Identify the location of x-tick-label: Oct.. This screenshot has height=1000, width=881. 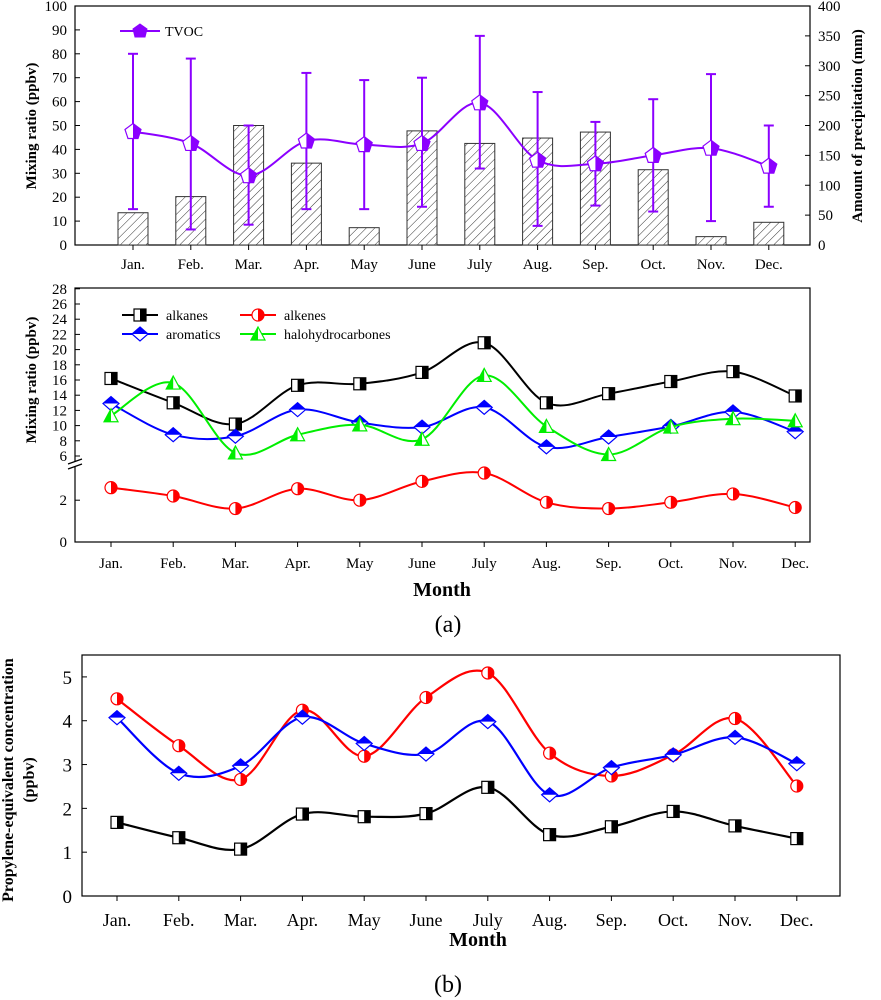
(673, 920).